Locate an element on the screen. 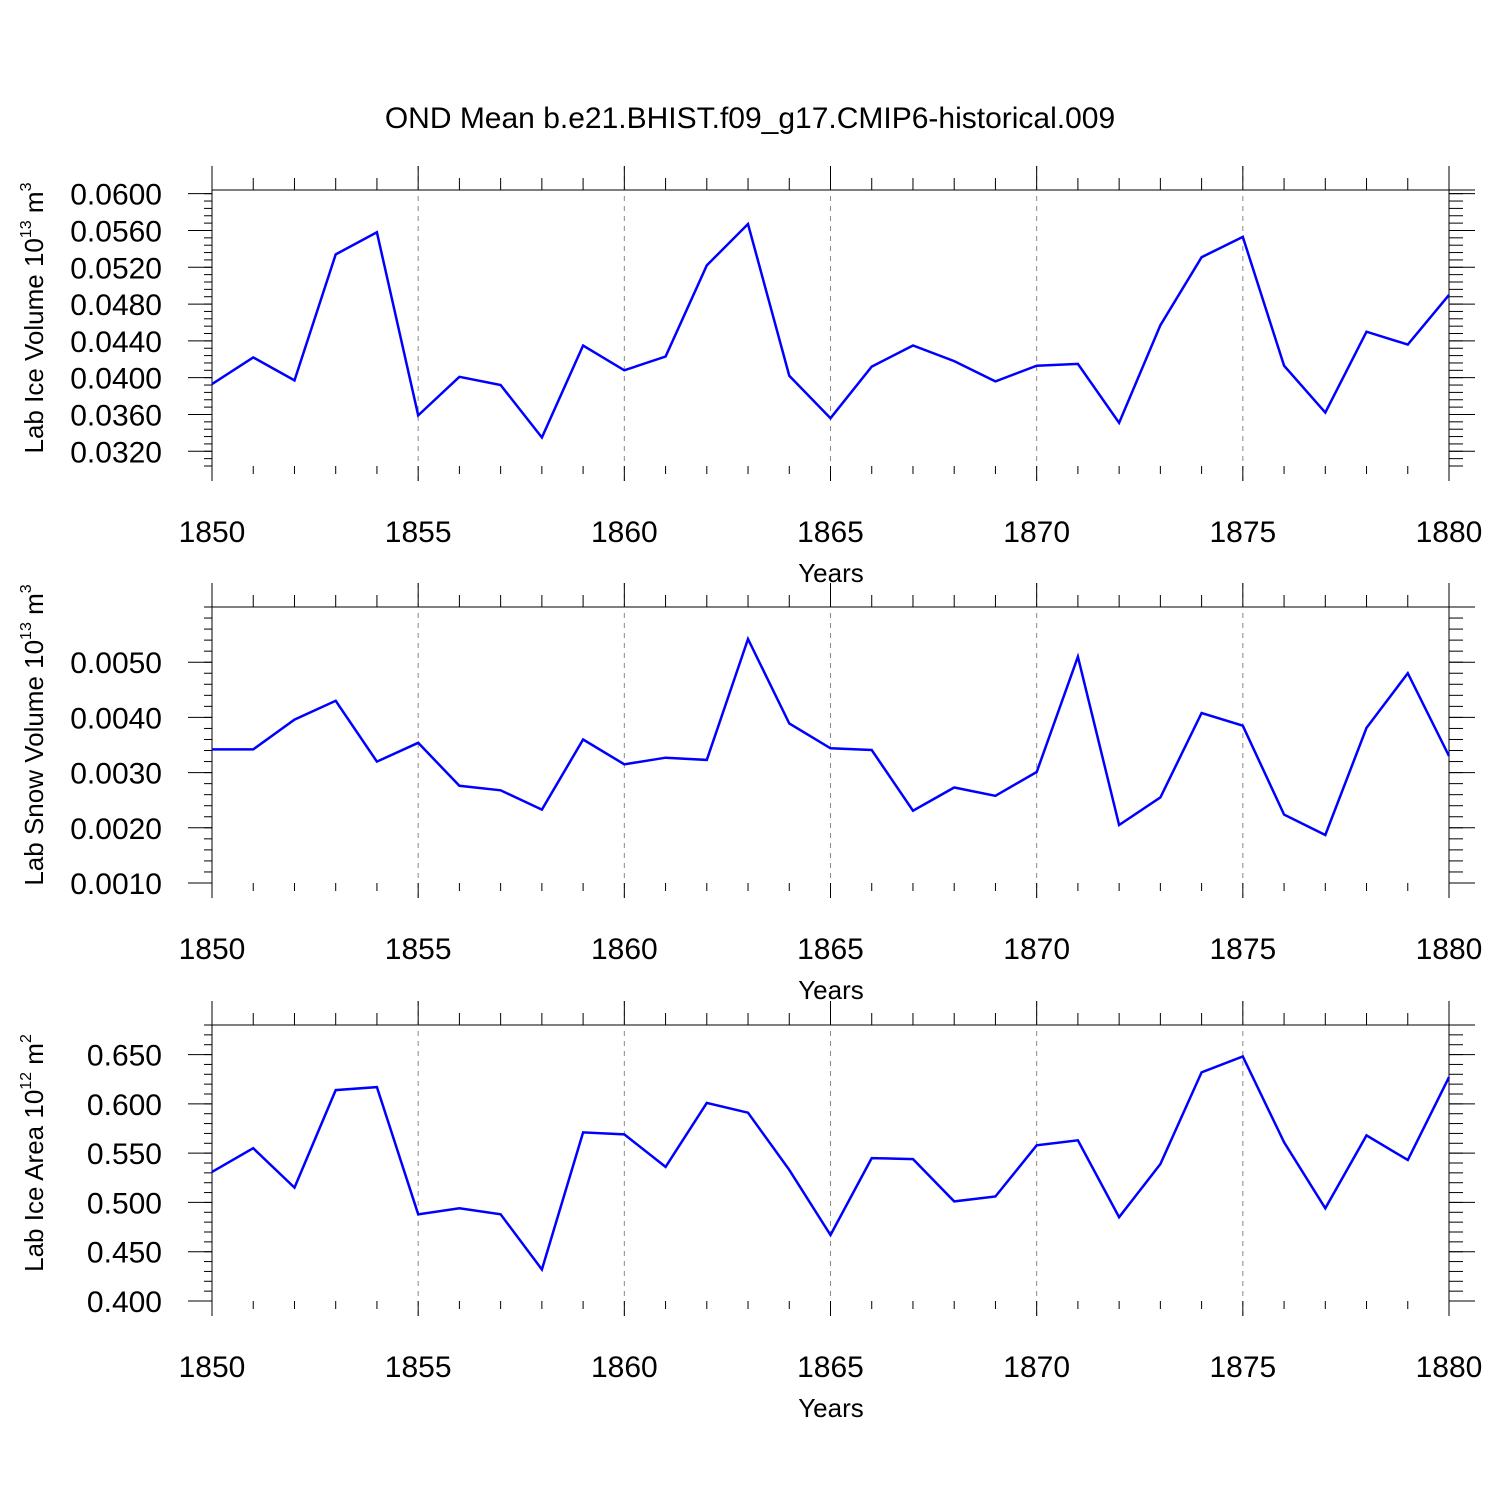 This screenshot has width=1500, height=1500. y-tick-label: 0.0320 is located at coordinates (116, 452).